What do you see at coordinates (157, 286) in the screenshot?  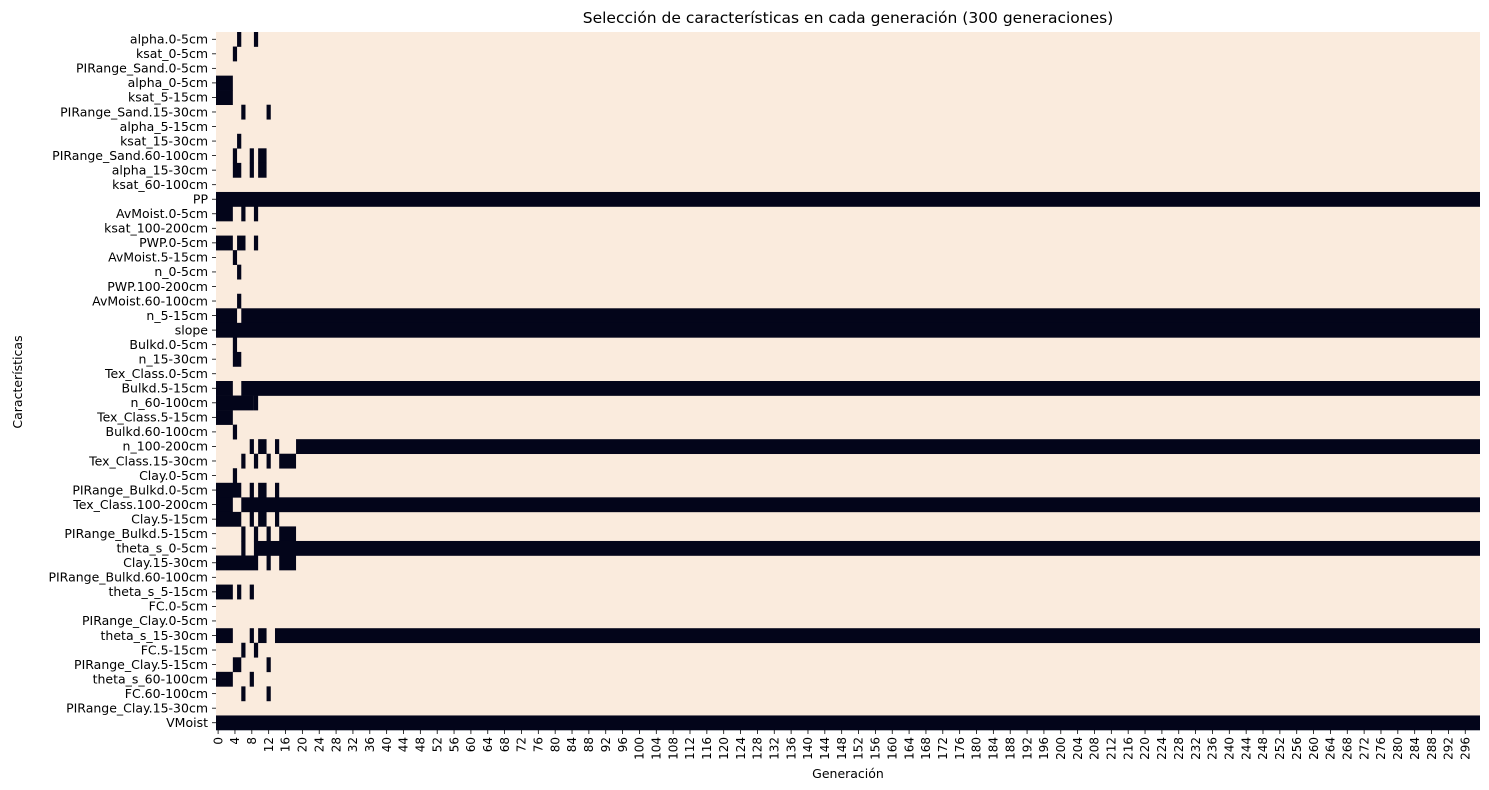 I see `y-tick-label: PWP.100-200cm` at bounding box center [157, 286].